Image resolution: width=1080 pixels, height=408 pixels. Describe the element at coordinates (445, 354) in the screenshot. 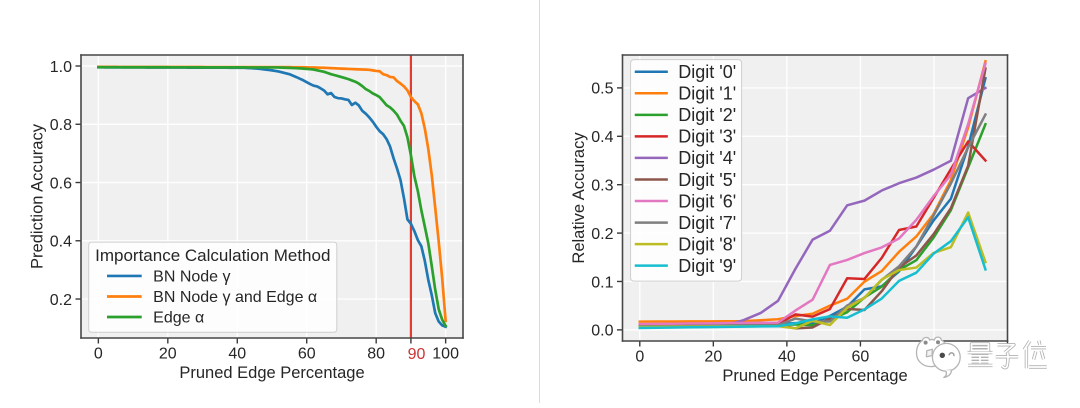

I see `svg-text: 100` at that location.